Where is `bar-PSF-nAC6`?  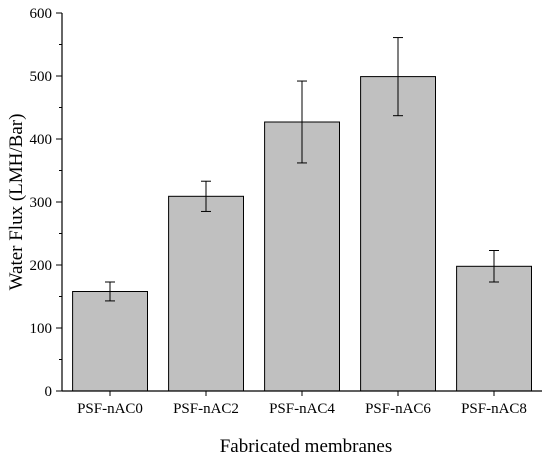 bar-PSF-nAC6 is located at coordinates (398, 234).